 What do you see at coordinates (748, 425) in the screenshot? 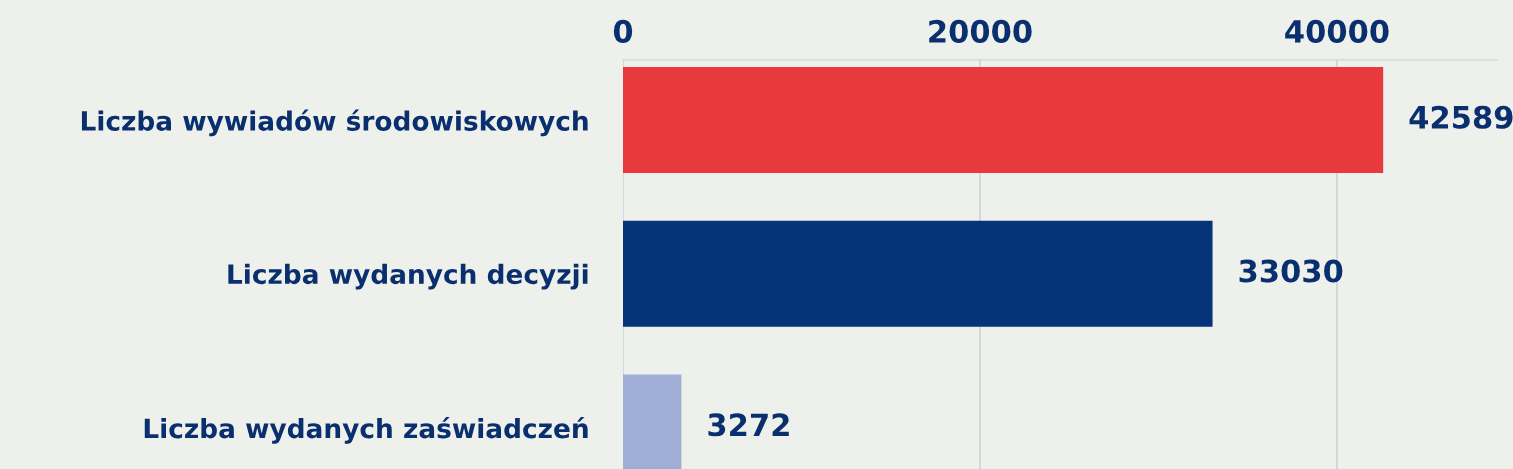
I see `data-label: 3272` at bounding box center [748, 425].